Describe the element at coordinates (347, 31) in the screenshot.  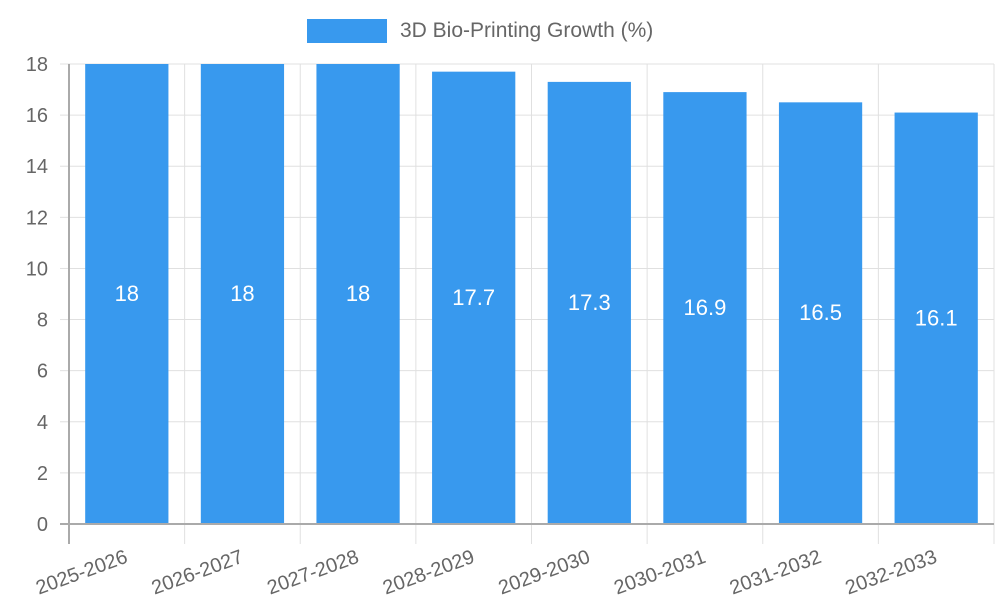
I see `legend-swatch` at that location.